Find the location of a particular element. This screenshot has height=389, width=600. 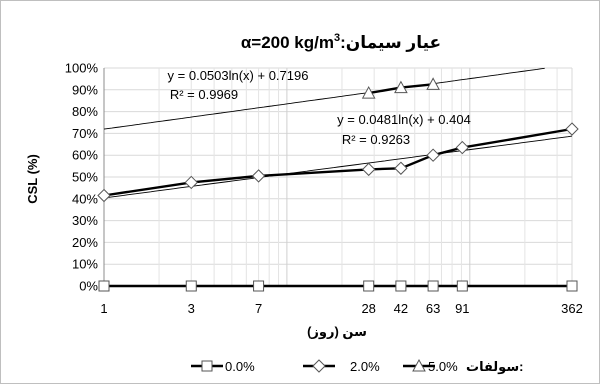

y-tick-label: 30% is located at coordinates (85, 220).